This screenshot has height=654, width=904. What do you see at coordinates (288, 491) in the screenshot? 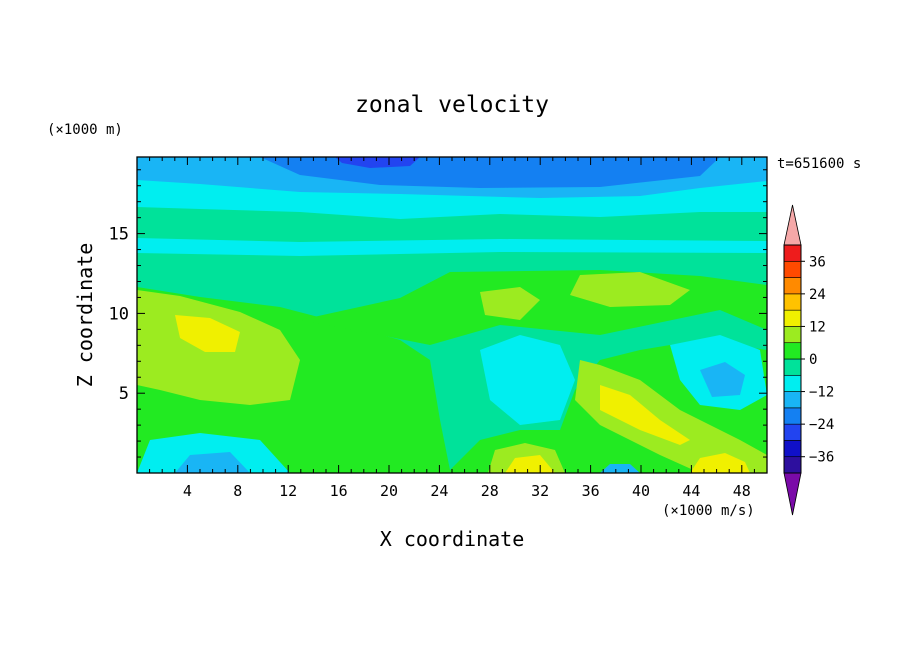
I see `x-tick-label-2: 12` at bounding box center [288, 491].